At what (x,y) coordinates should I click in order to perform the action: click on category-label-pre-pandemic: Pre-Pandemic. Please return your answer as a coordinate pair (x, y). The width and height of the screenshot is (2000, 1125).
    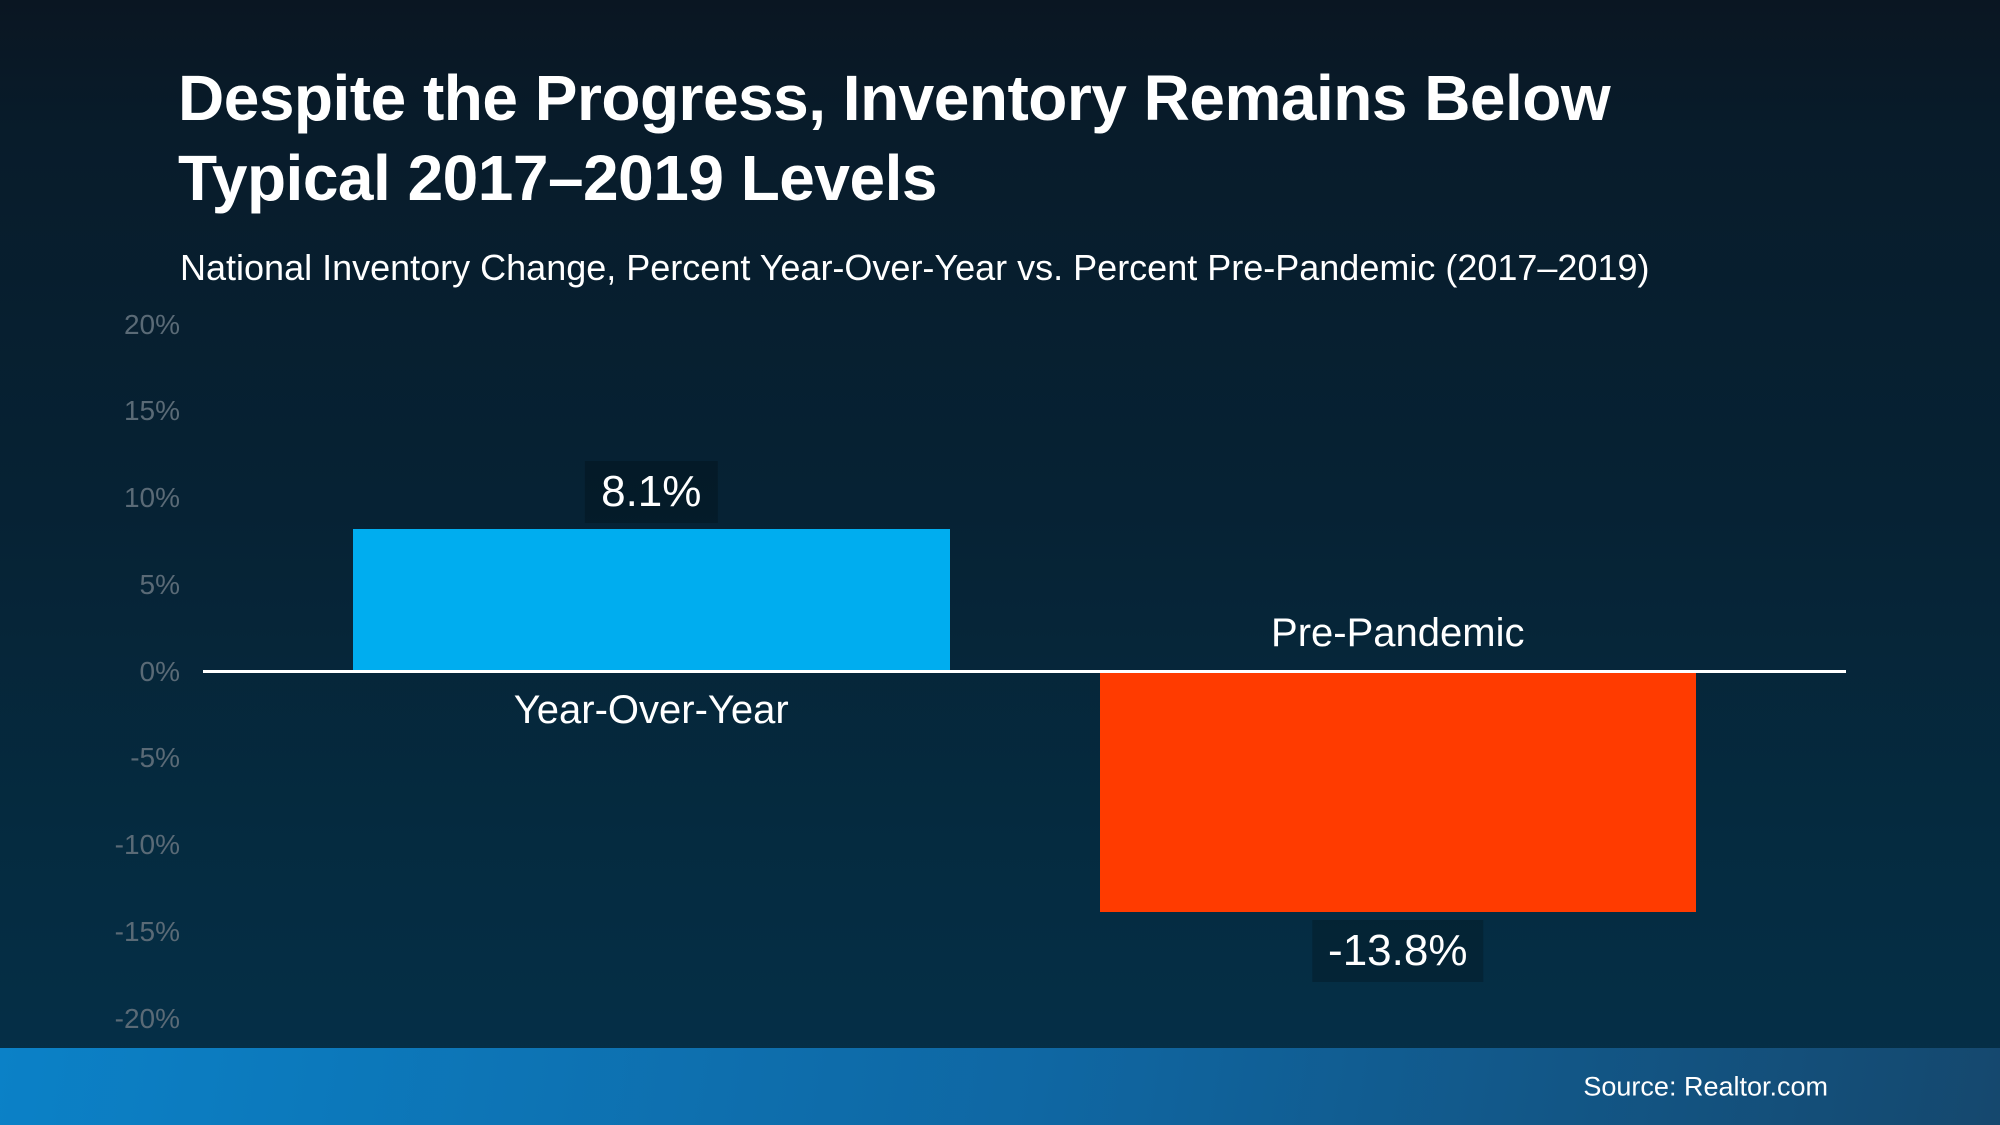
    Looking at the image, I should click on (1398, 633).